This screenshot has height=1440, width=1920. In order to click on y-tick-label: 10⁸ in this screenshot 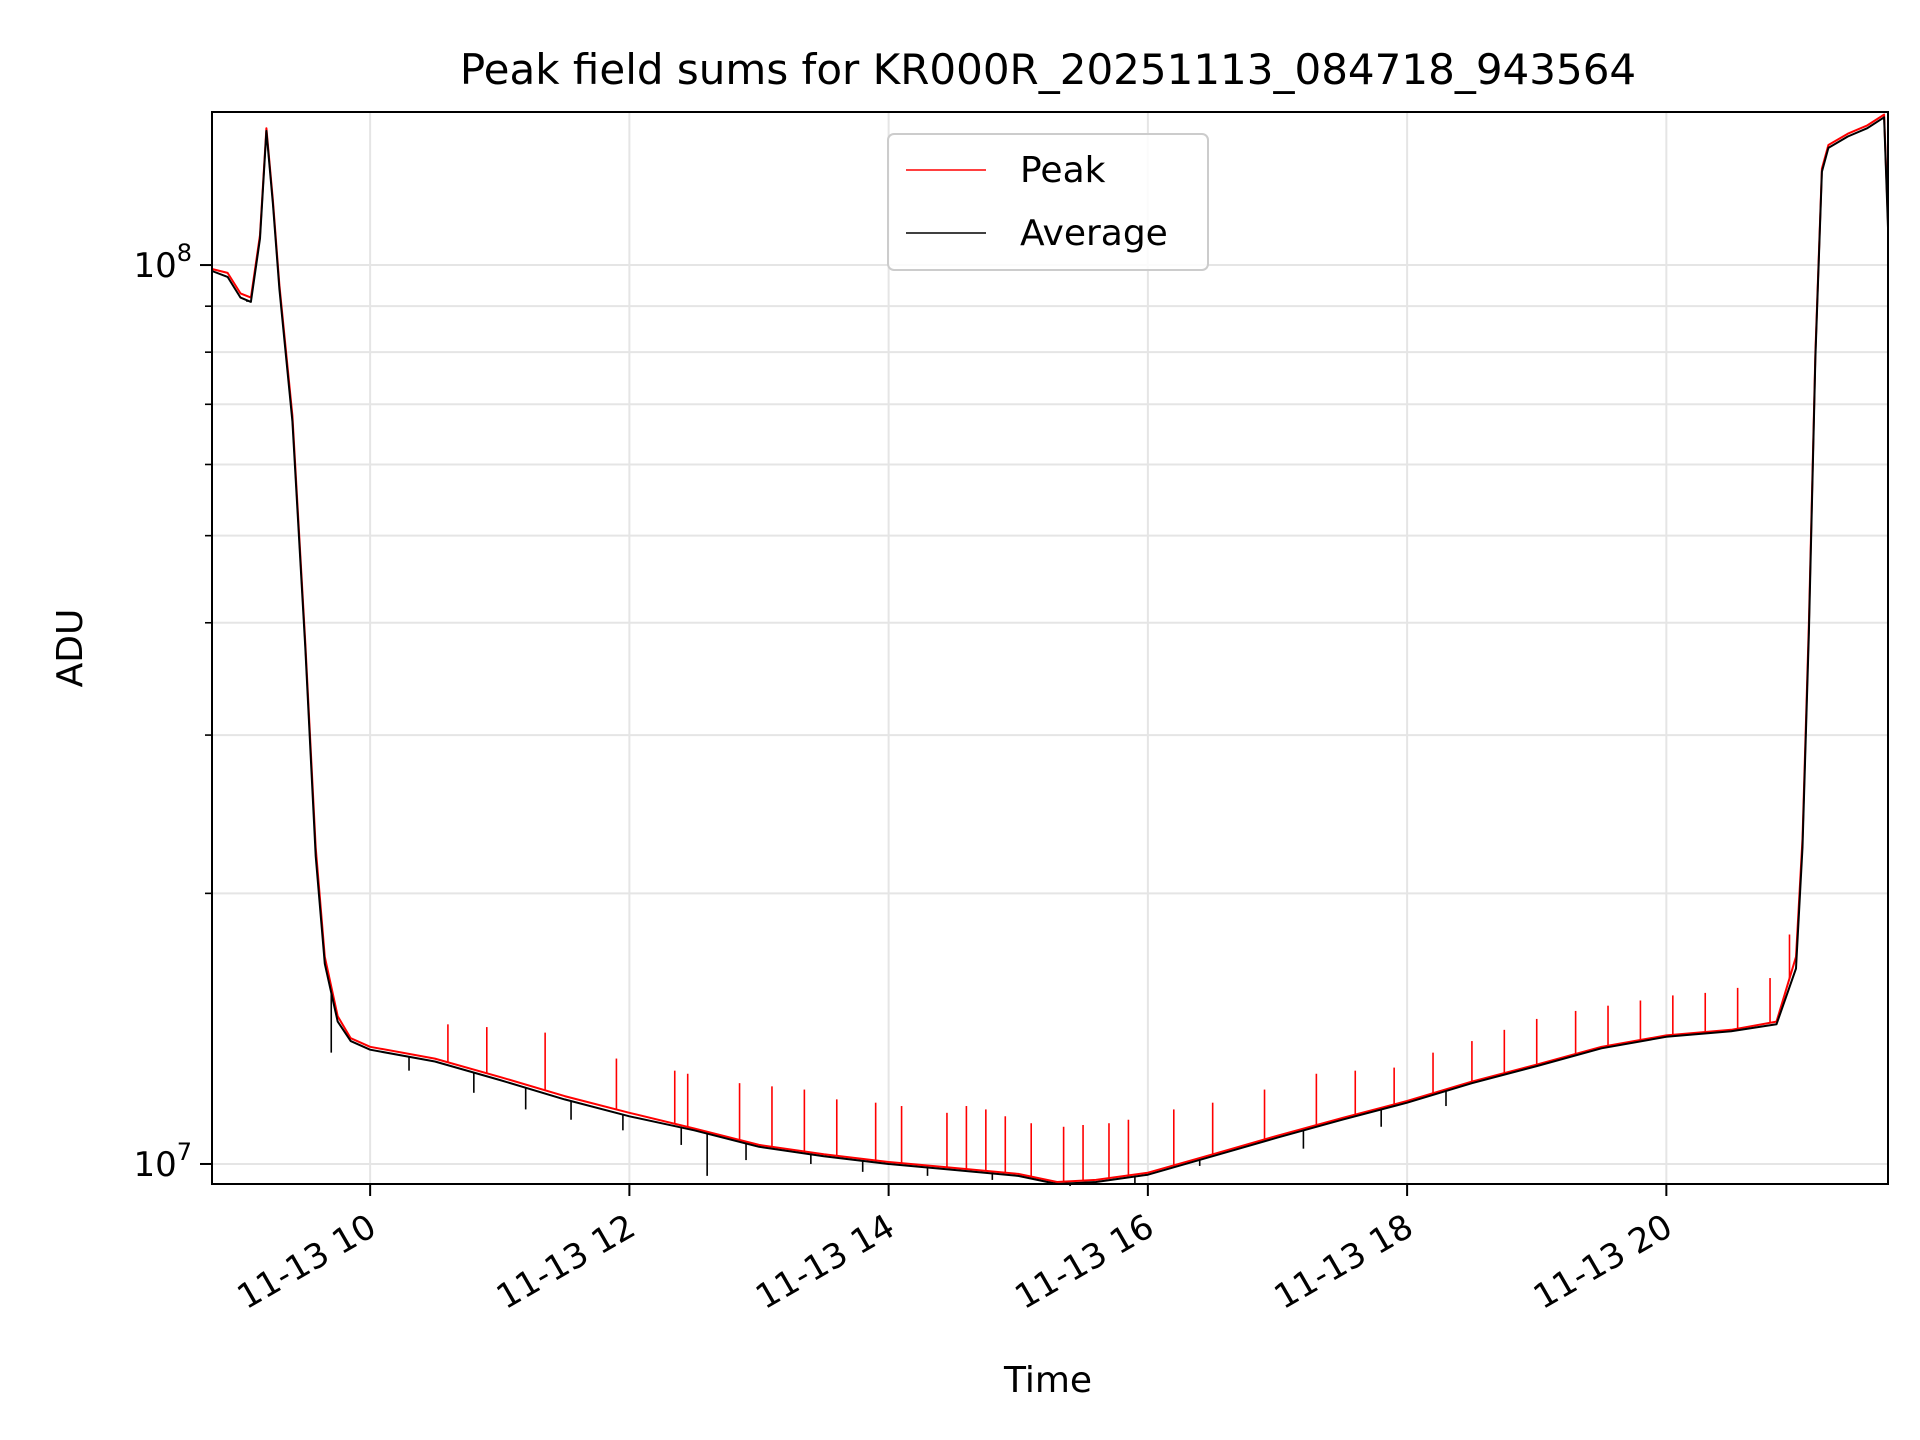, I will do `click(162, 262)`.